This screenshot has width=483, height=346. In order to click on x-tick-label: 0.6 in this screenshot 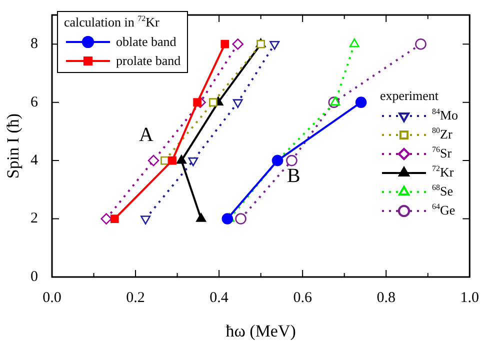, I will do `click(302, 298)`.